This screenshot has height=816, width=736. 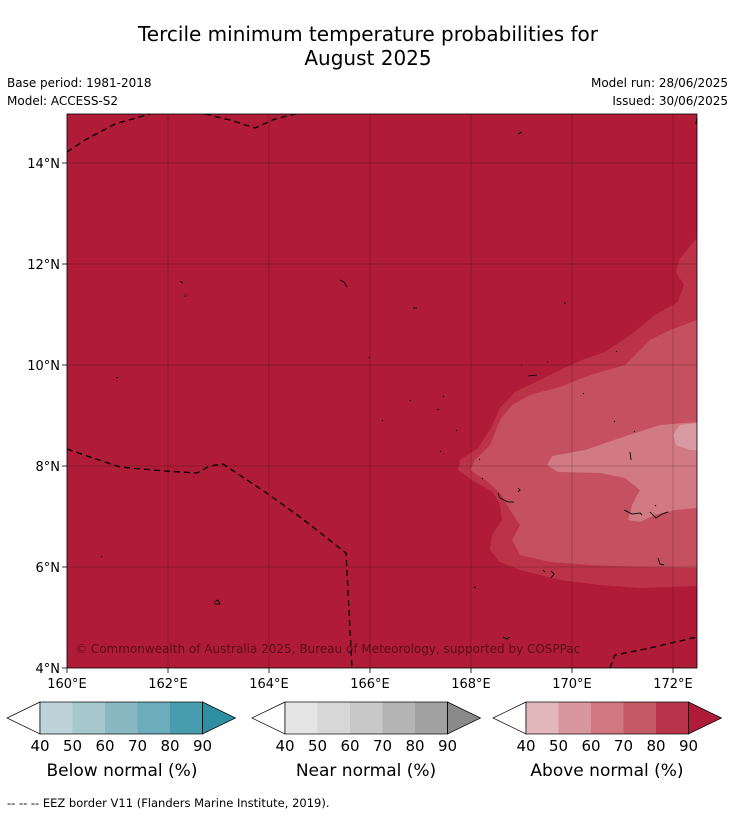 I want to click on lat-tick-label: 4°N, so click(x=48, y=669).